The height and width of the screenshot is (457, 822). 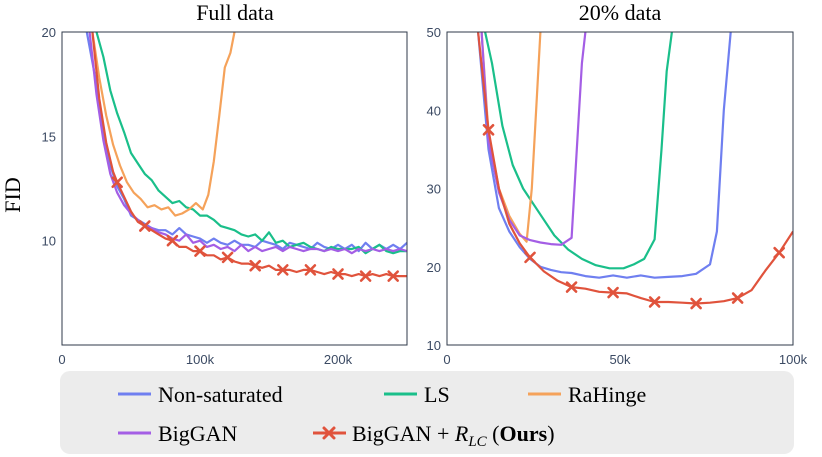 What do you see at coordinates (477, 442) in the screenshot?
I see `legend-label-lc-subscript: LC` at bounding box center [477, 442].